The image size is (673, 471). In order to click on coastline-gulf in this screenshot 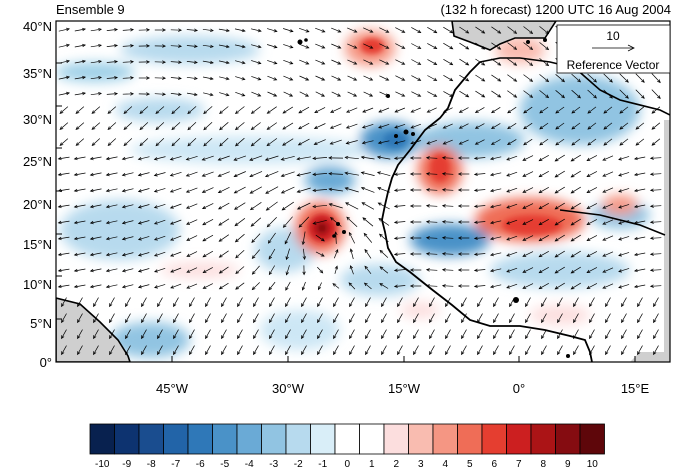, I will do `click(612, 222)`.